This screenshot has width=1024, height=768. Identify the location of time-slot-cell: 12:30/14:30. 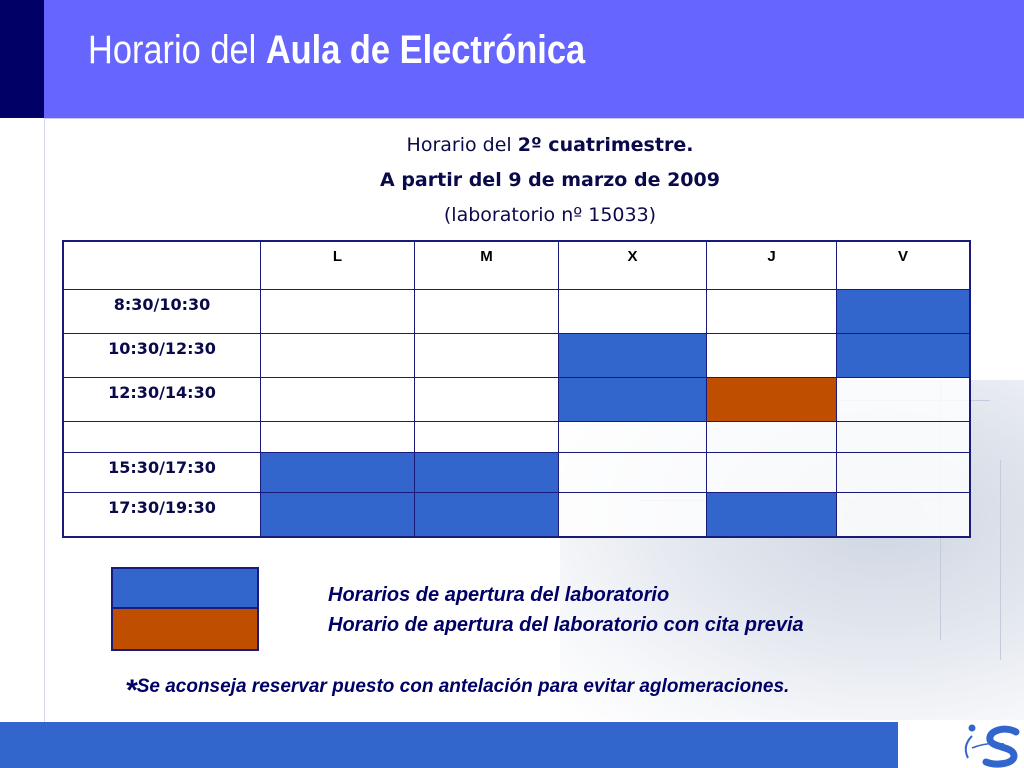
(161, 399).